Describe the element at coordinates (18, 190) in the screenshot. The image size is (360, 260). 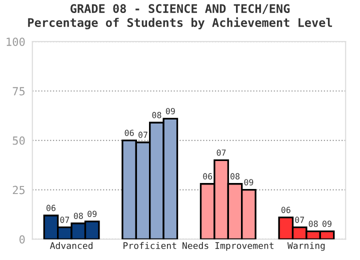
I see `y-tick-label: 25` at that location.